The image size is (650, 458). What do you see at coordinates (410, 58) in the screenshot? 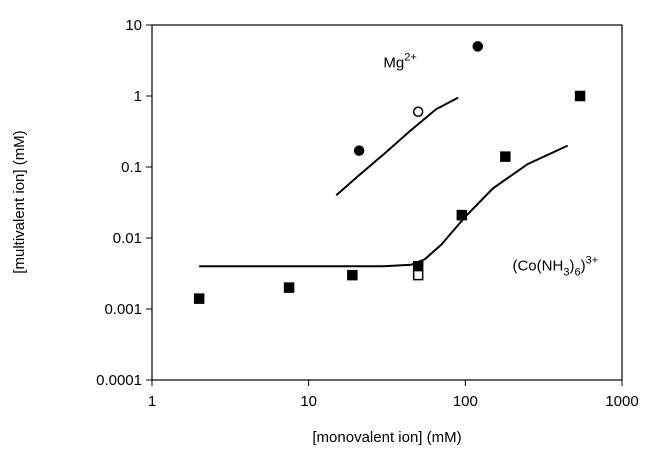
I see `annotation-part: 2+` at bounding box center [410, 58].